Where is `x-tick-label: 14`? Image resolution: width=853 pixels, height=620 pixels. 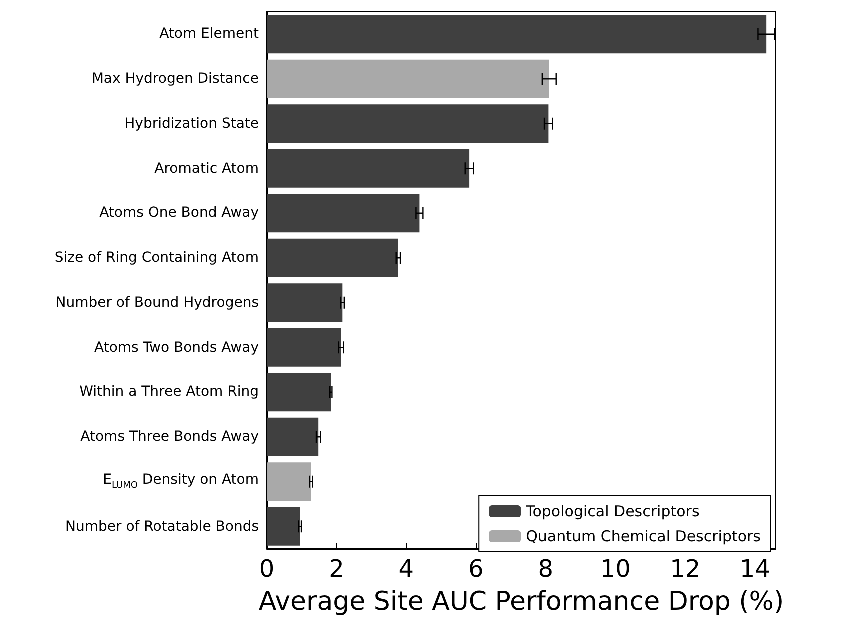
x-tick-label: 14 is located at coordinates (755, 569).